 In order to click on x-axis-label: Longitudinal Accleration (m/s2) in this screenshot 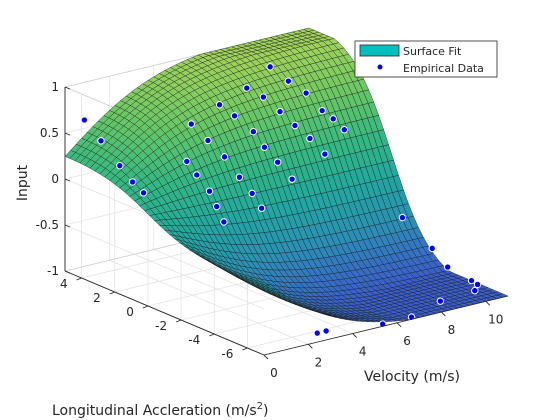, I will do `click(160, 410)`.